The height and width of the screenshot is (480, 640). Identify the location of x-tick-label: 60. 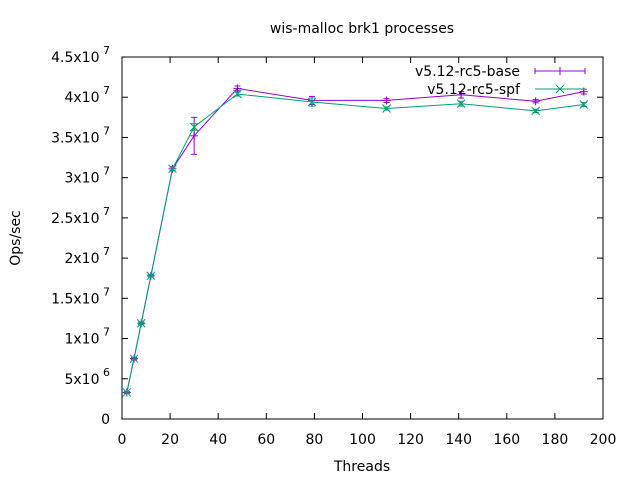
(266, 440).